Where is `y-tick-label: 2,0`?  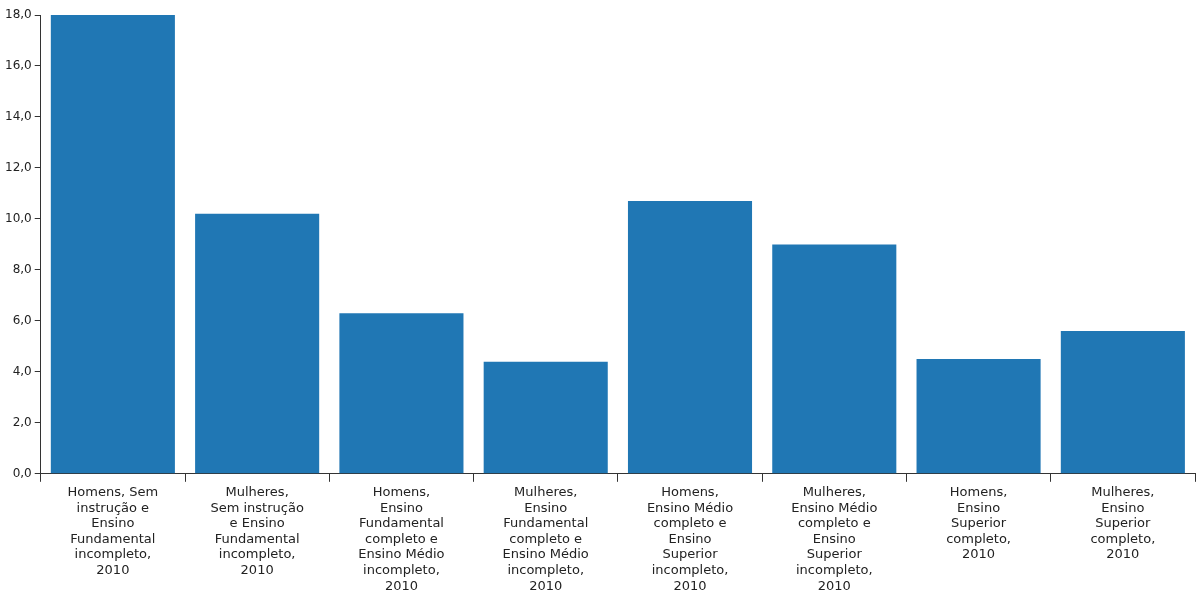
y-tick-label: 2,0 is located at coordinates (22, 421).